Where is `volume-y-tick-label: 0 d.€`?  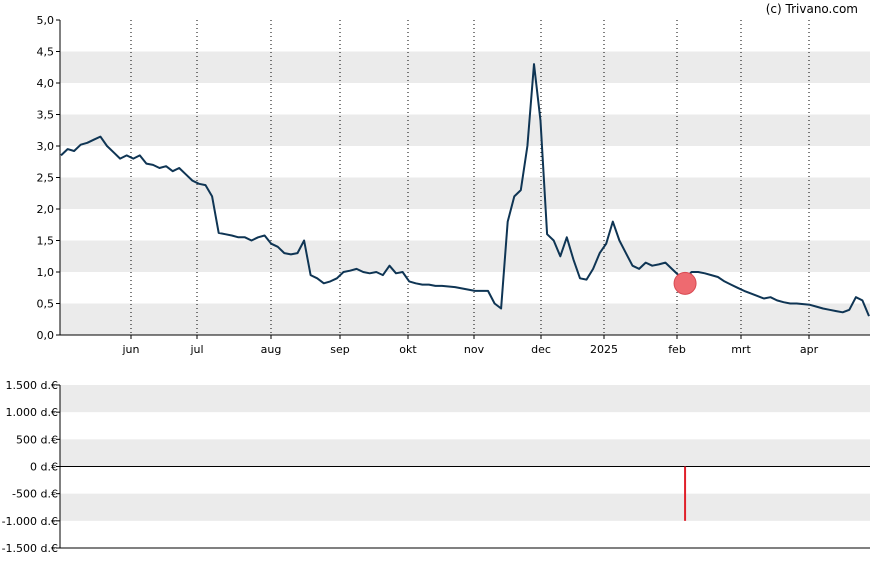 volume-y-tick-label: 0 d.€ is located at coordinates (44, 467).